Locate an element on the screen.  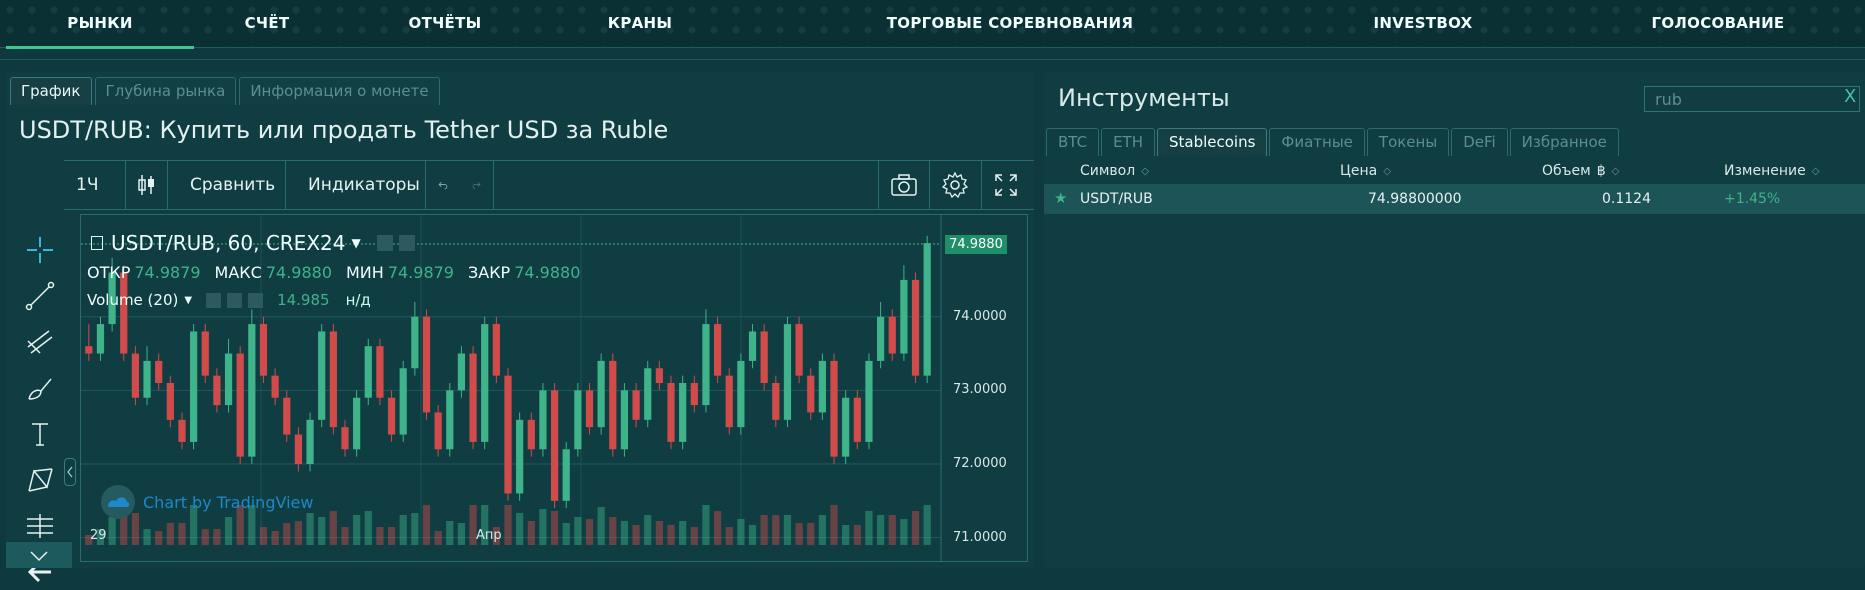
nav-investbox: INVESTBOX is located at coordinates (1423, 23).